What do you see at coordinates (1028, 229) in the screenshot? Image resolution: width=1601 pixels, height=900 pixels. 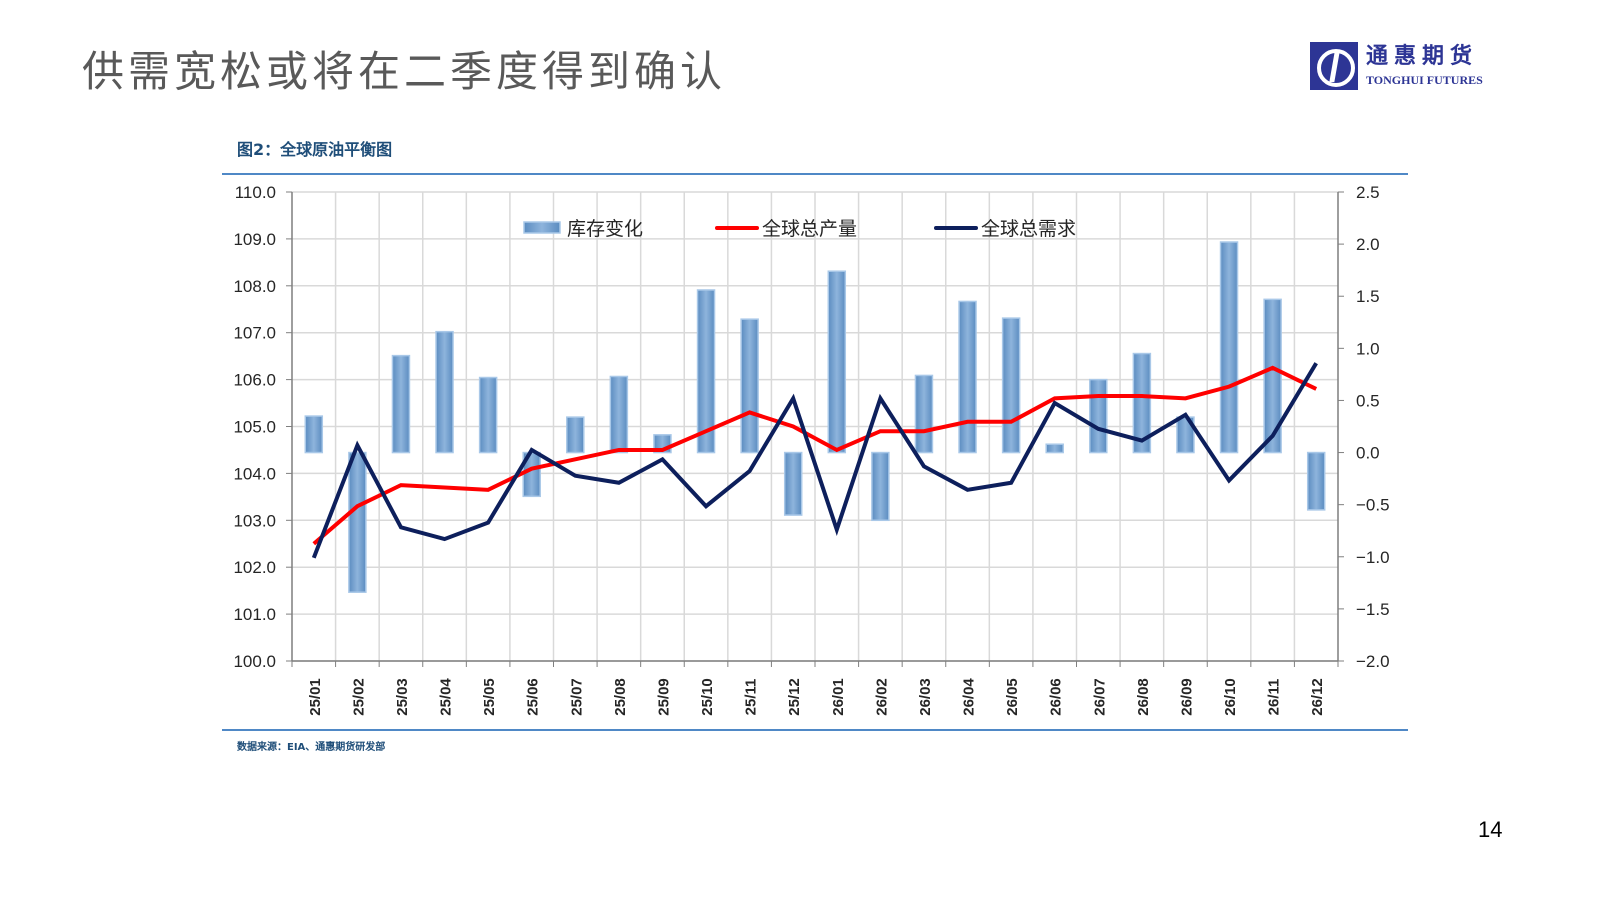 I see `legend-label: 全球总需求` at bounding box center [1028, 229].